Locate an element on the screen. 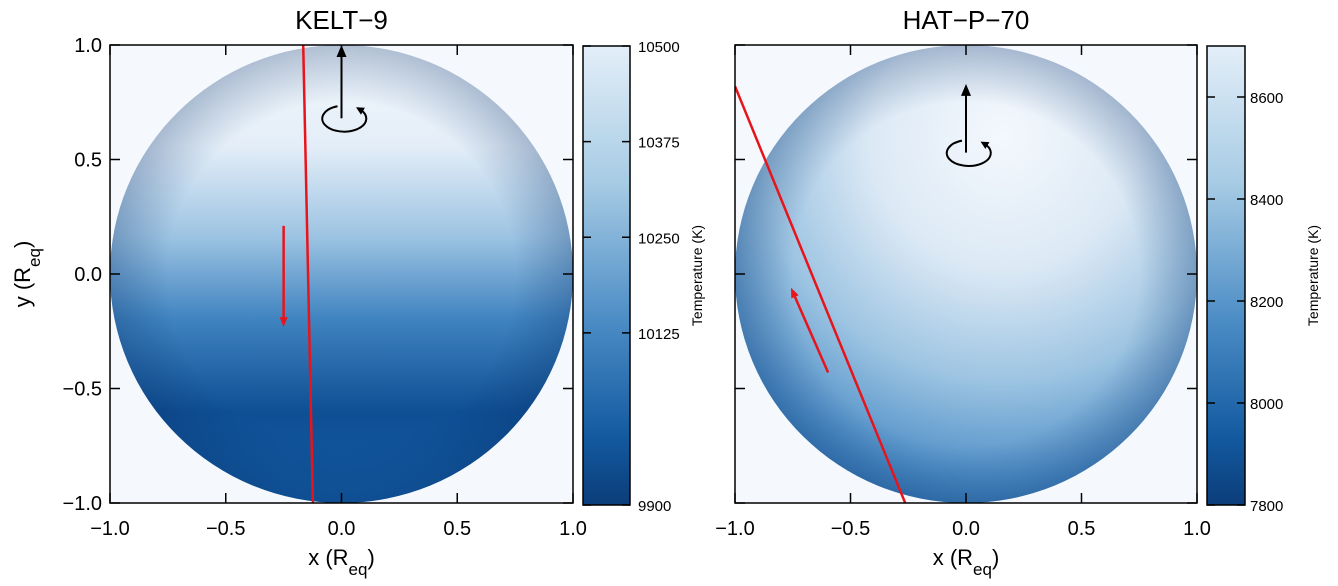  colorbar-tick-label: 10250 is located at coordinates (659, 238).